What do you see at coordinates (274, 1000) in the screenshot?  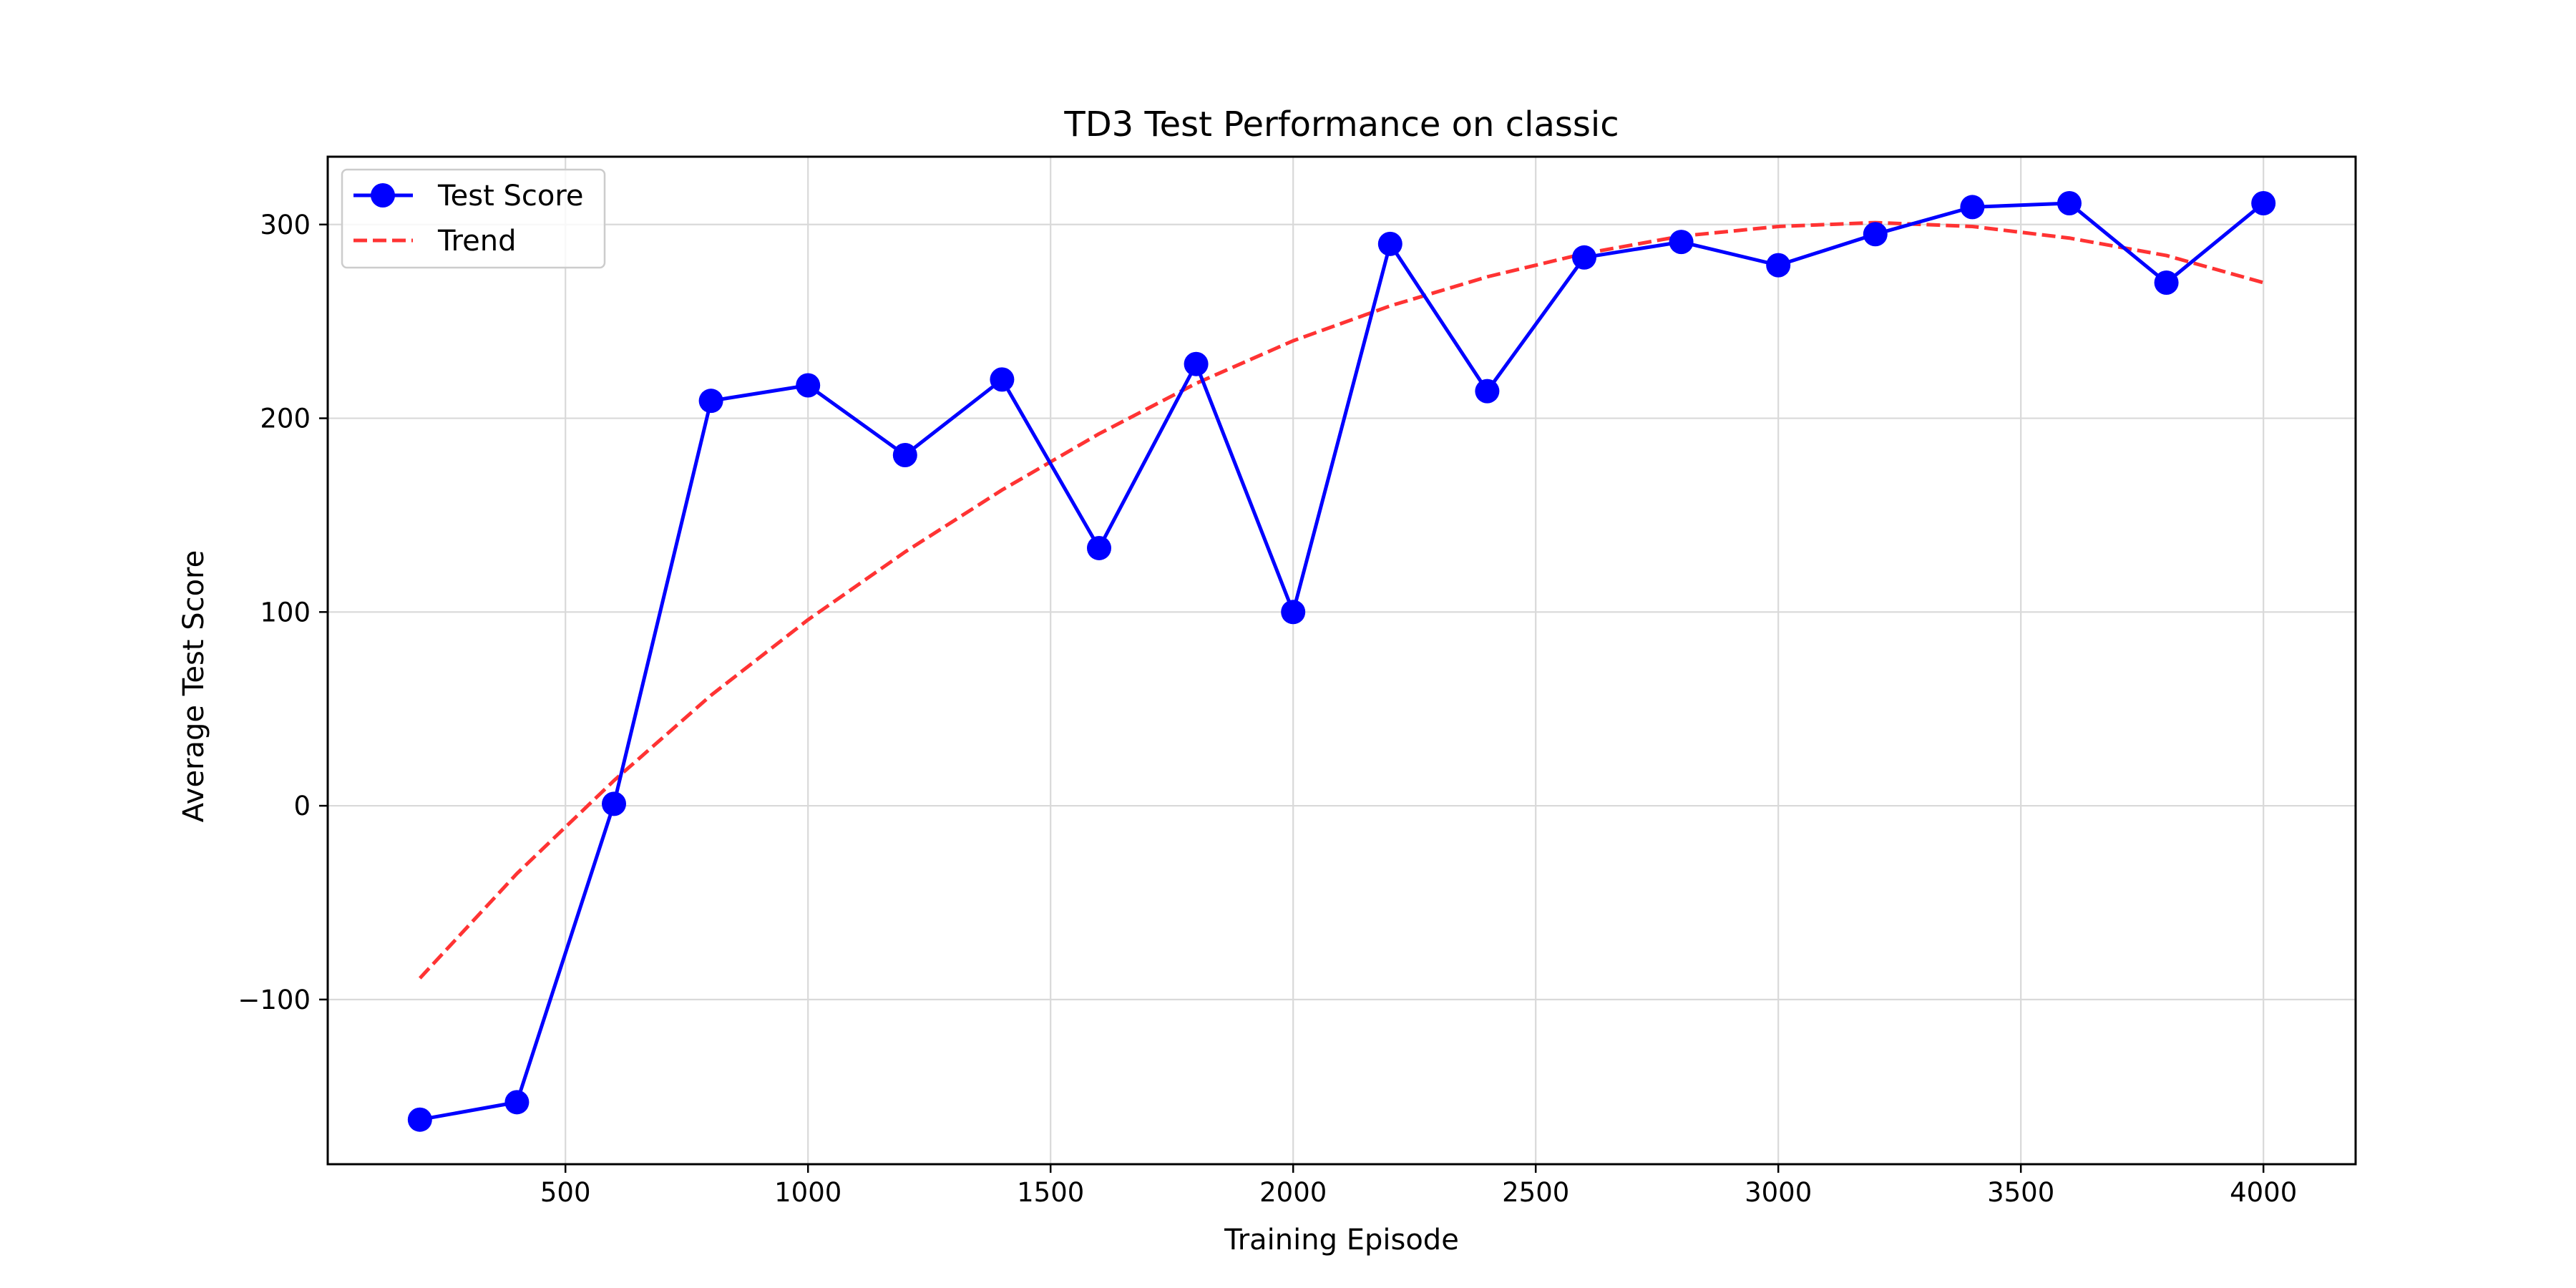 I see `y-tick-label: −100` at bounding box center [274, 1000].